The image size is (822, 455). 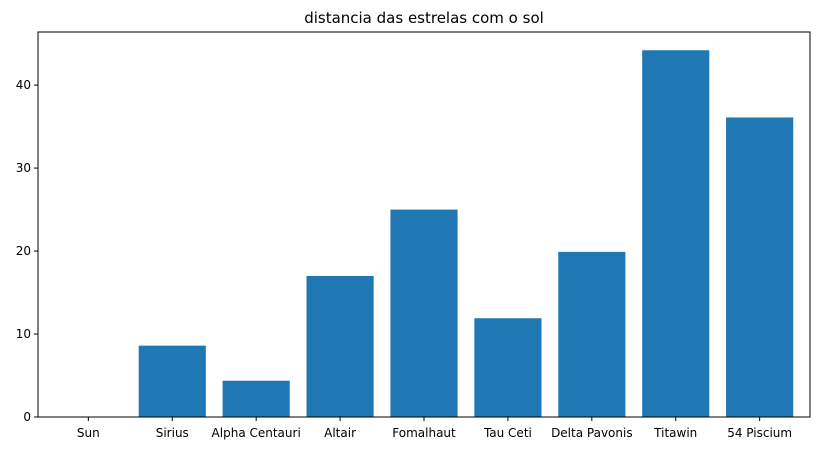 What do you see at coordinates (256, 433) in the screenshot?
I see `x-tick-label: Alpha Centauri` at bounding box center [256, 433].